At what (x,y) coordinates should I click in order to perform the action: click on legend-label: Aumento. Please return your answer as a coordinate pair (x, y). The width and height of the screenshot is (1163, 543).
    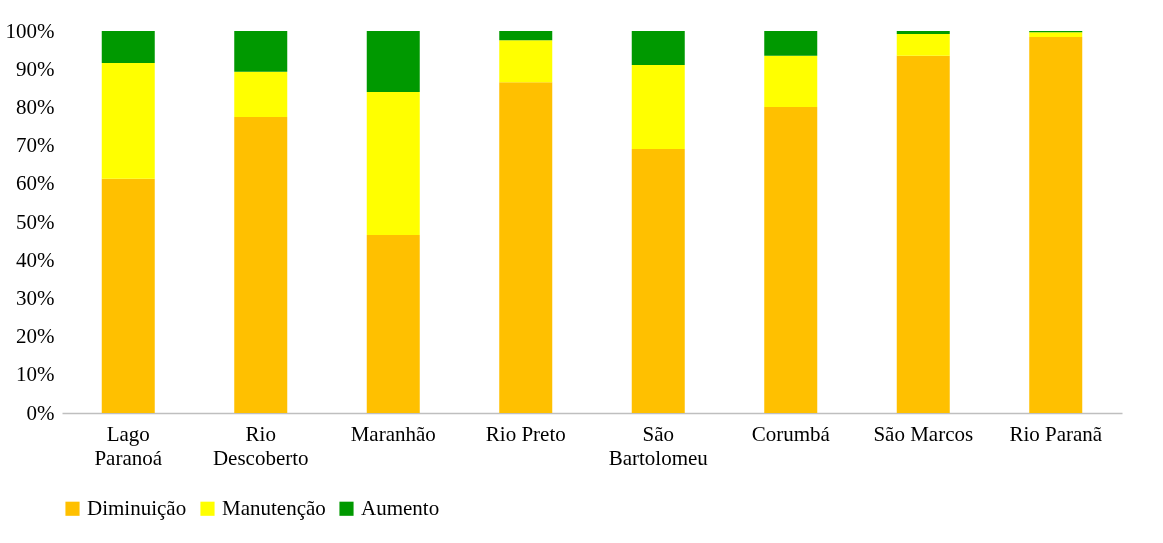
    Looking at the image, I should click on (400, 507).